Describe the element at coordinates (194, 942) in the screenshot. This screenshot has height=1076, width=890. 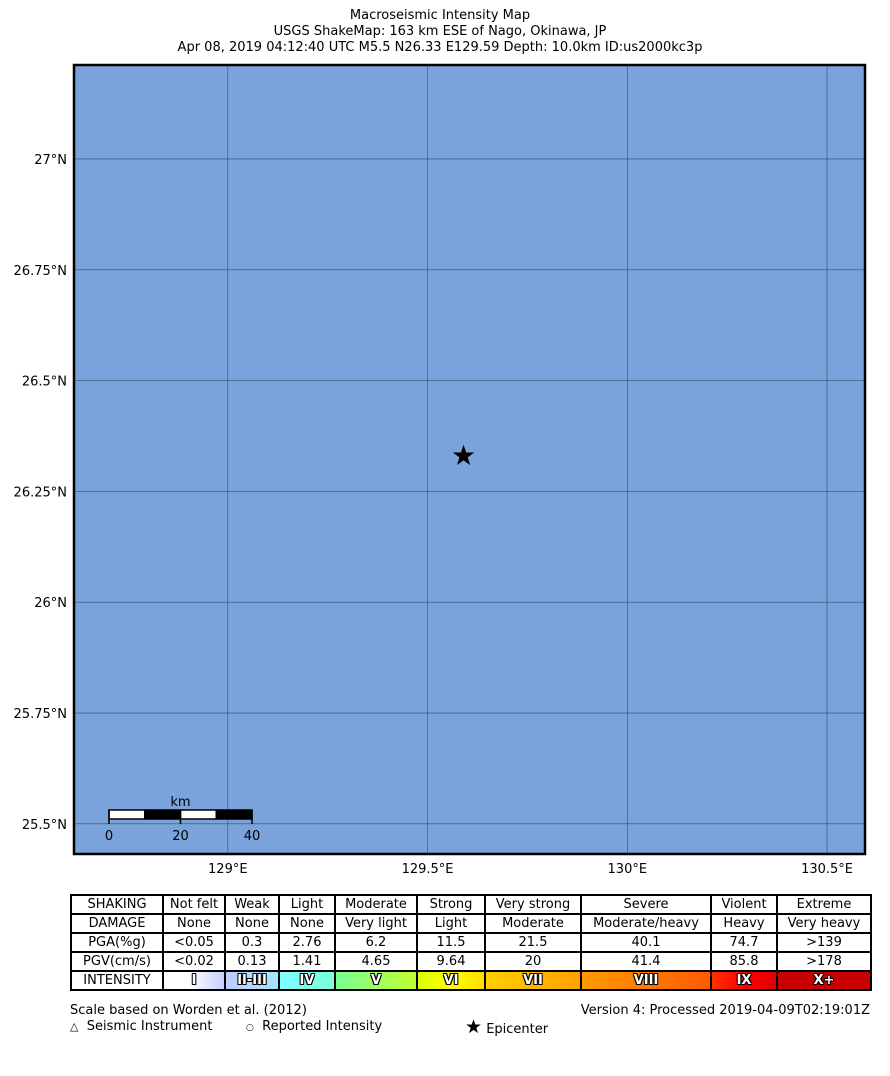
I see `legend-cell: <0.05` at that location.